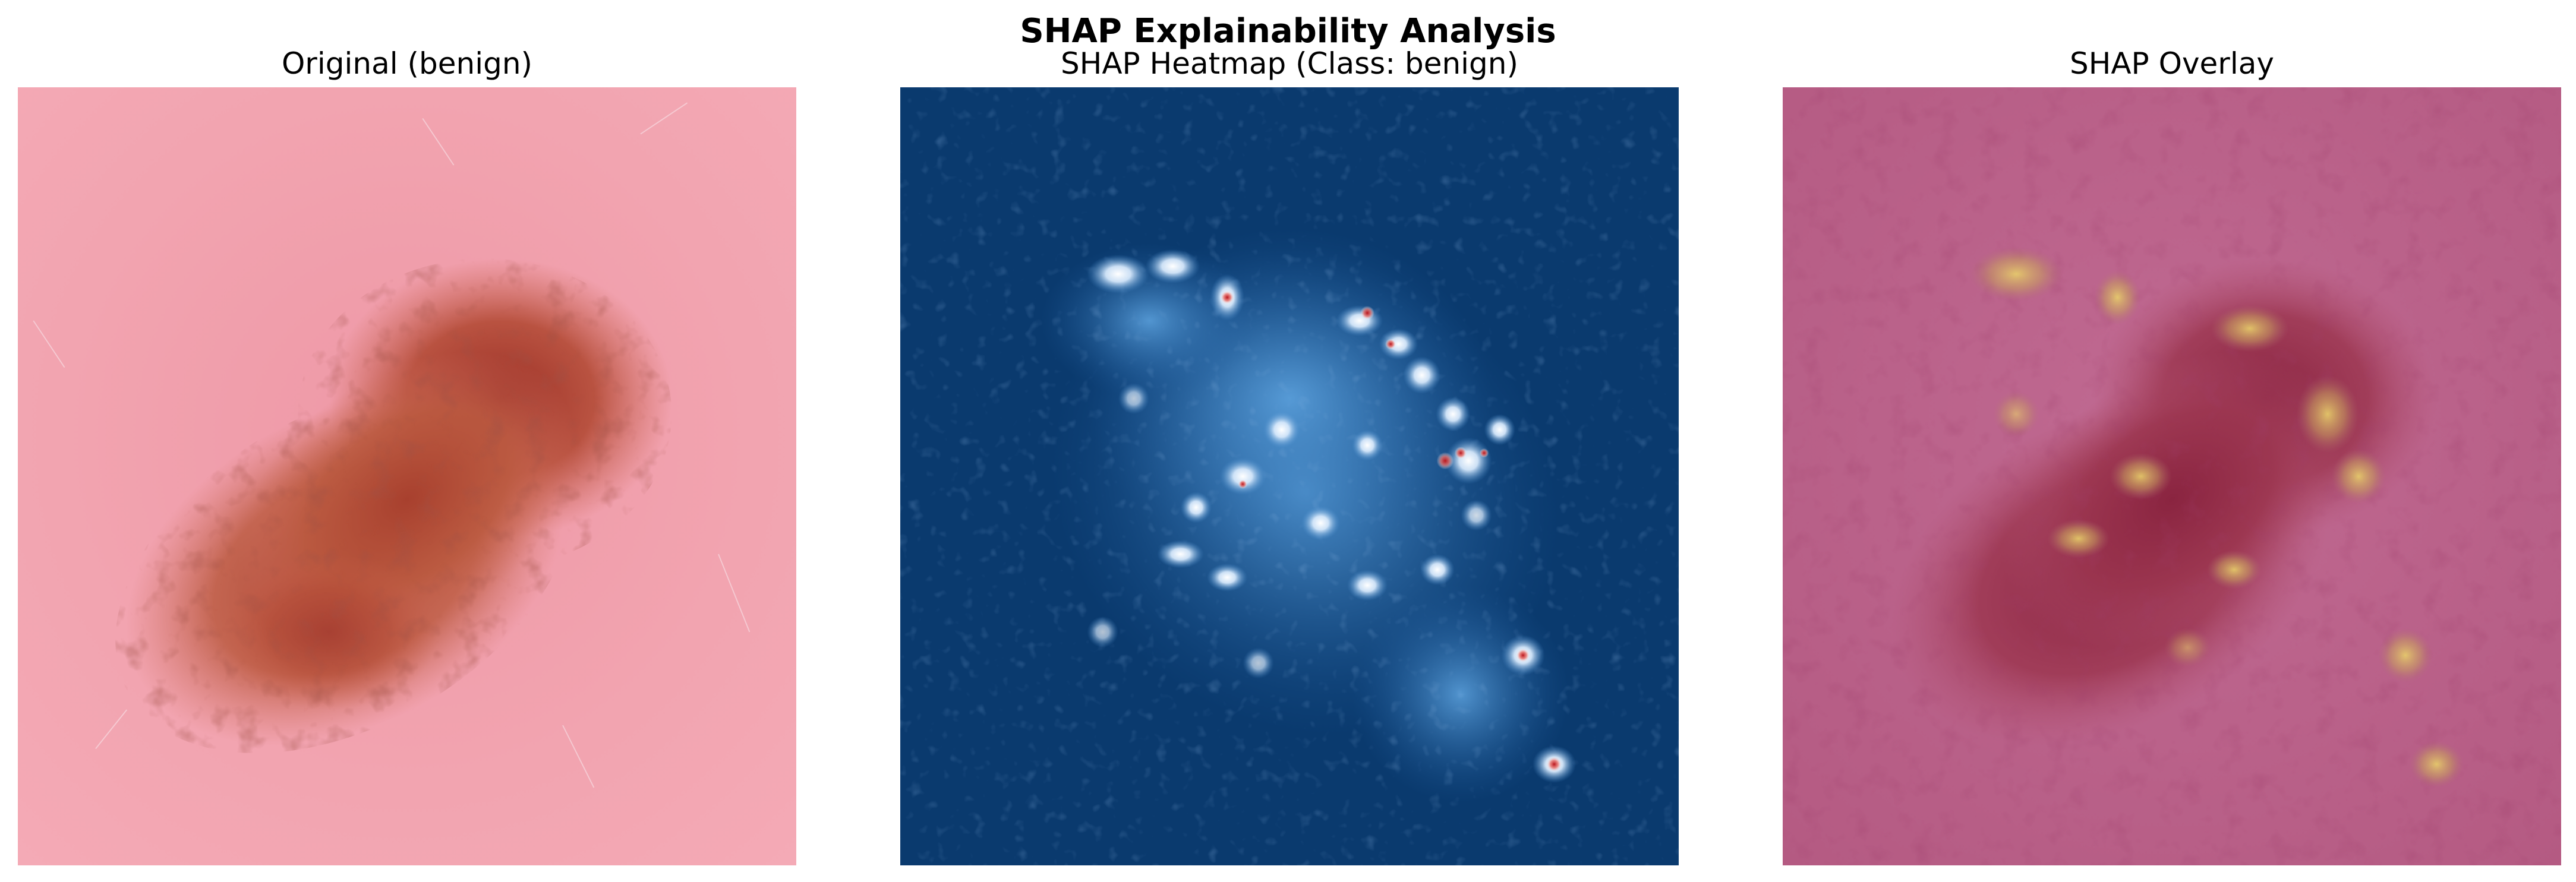  What do you see at coordinates (1289, 64) in the screenshot?
I see `heatmap-panel-title: SHAP Heatmap (Class: benign)` at bounding box center [1289, 64].